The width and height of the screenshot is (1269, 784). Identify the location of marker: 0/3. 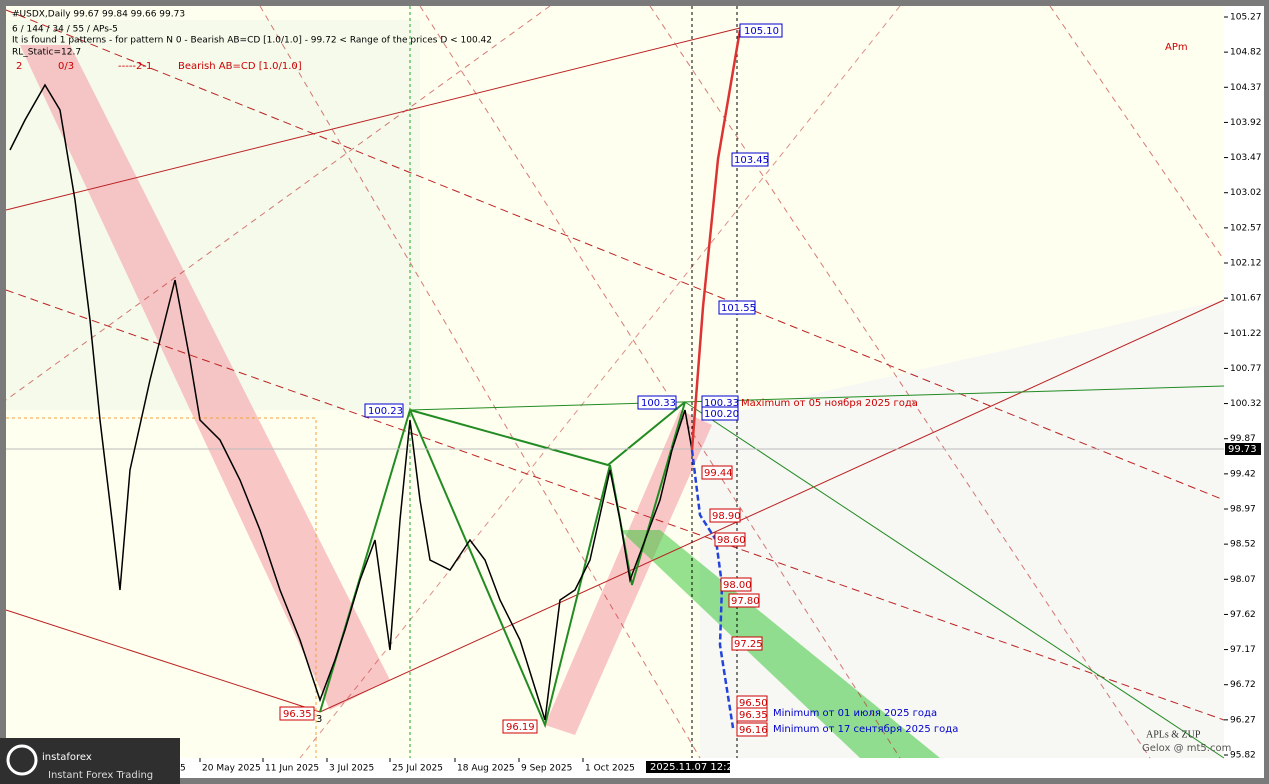
(66, 66).